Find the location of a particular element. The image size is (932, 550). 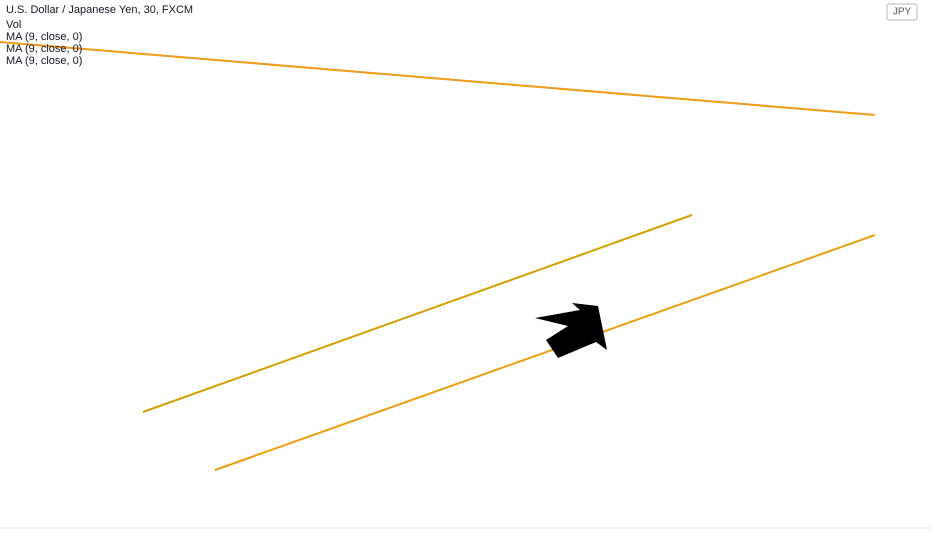

currency-box is located at coordinates (902, 12).